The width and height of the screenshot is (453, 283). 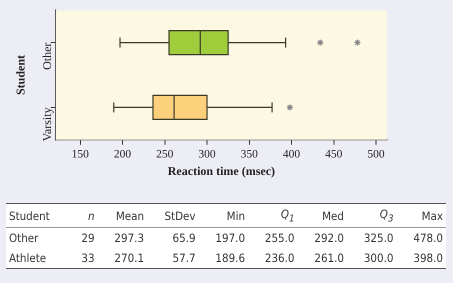 I want to click on text: Max, so click(x=421, y=216).